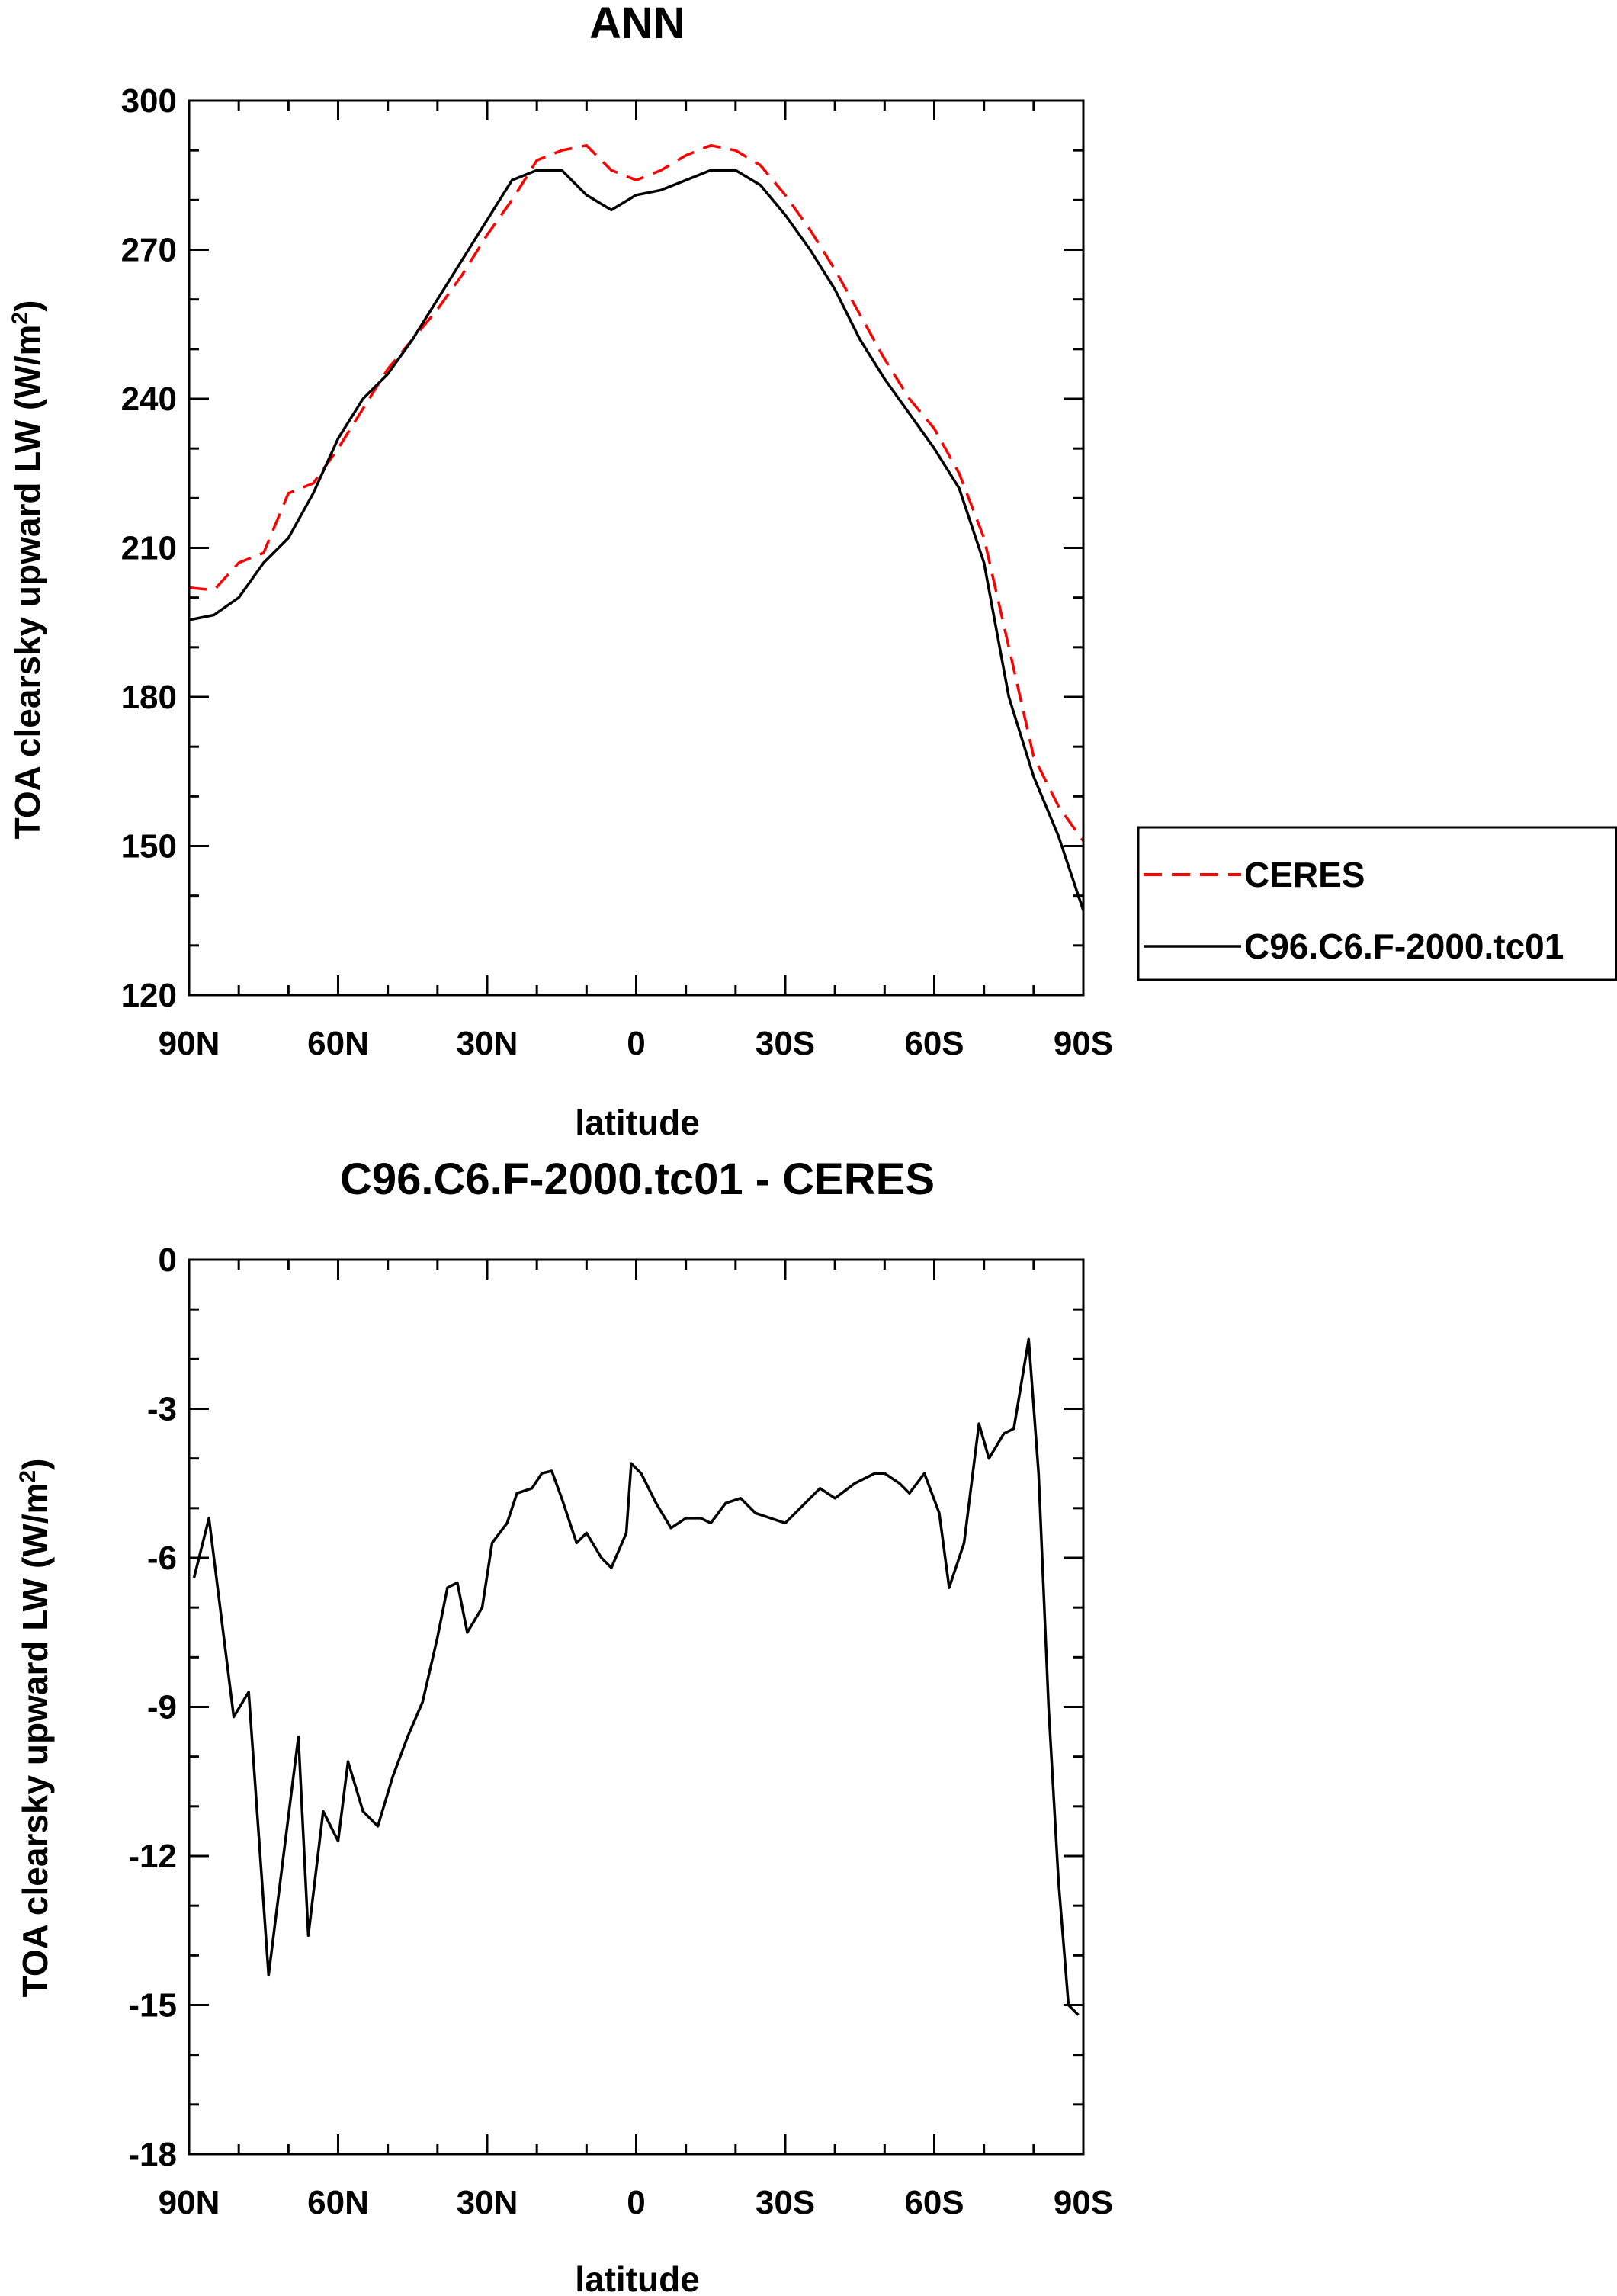 The height and width of the screenshot is (2296, 1617). What do you see at coordinates (162, 1707) in the screenshot?
I see `y-tick-label-9: -9` at bounding box center [162, 1707].